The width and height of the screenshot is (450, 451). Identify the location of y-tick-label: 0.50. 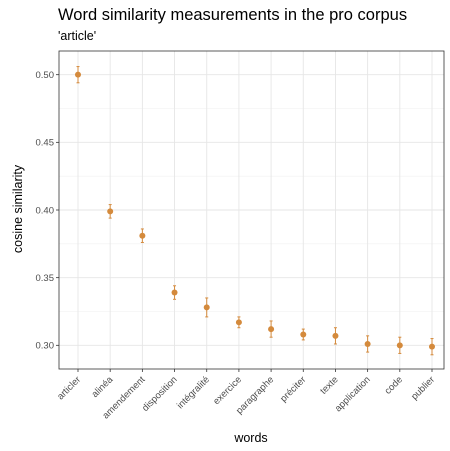
(45, 75).